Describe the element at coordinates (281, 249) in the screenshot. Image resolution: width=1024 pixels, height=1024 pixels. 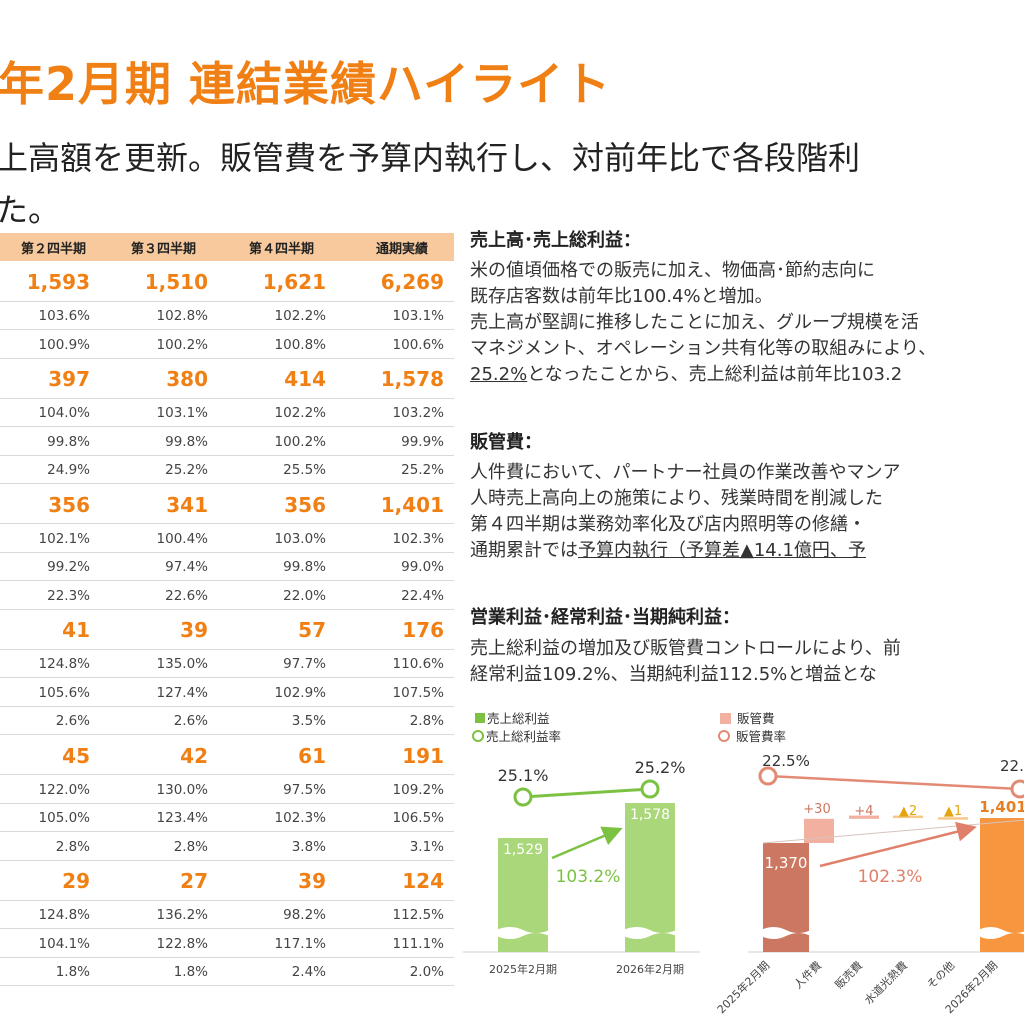
I see `col-header-q4: 第４四半期` at that location.